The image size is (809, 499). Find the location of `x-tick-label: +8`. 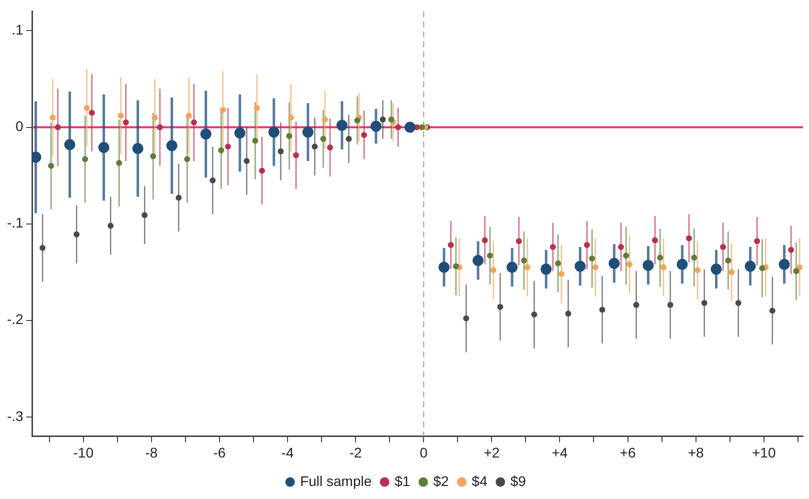

x-tick-label: +8 is located at coordinates (696, 452).